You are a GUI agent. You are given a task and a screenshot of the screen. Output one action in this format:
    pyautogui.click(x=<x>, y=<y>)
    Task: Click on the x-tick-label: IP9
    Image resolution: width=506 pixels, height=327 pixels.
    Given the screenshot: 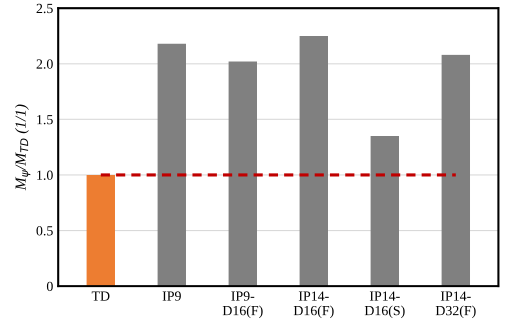 What is the action you would take?
    pyautogui.click(x=171, y=296)
    